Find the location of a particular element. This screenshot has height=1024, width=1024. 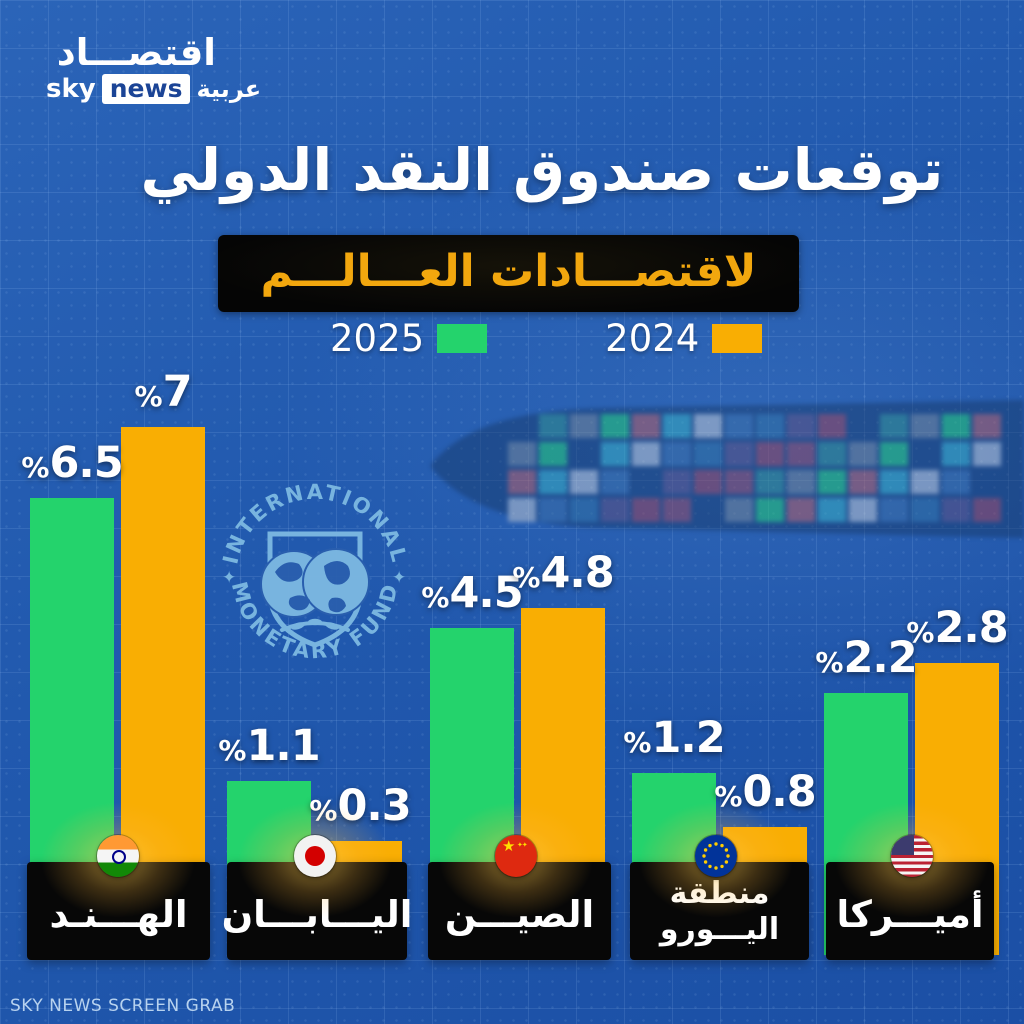

page-title: توقعات صندوق النقد الدولي is located at coordinates (542, 170).